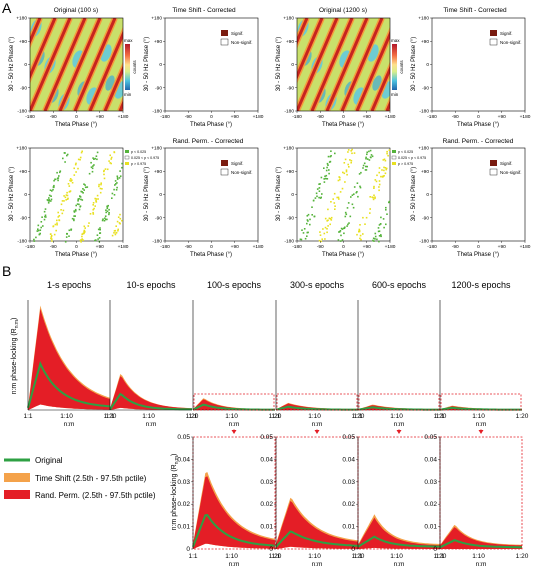  I want to click on p-legend-high: p > 0.975, so click(138, 164).